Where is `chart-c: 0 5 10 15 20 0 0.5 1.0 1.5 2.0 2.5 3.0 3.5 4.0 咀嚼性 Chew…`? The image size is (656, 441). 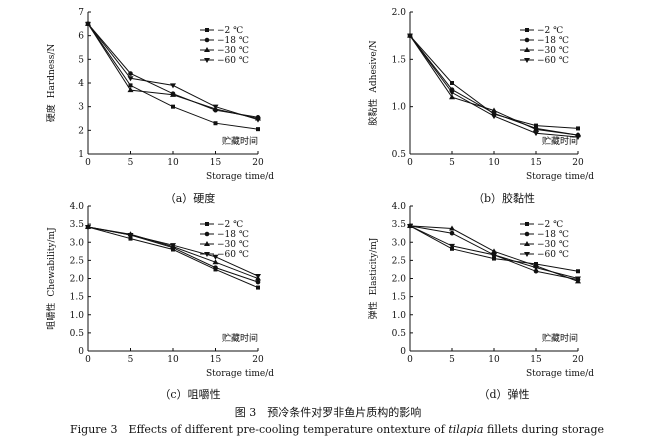 chart-c: 0 5 10 15 20 0 0.5 1.0 1.5 2.0 2.5 3.0 3.5 4.0 咀嚼性 Chew… is located at coordinates (159, 290).